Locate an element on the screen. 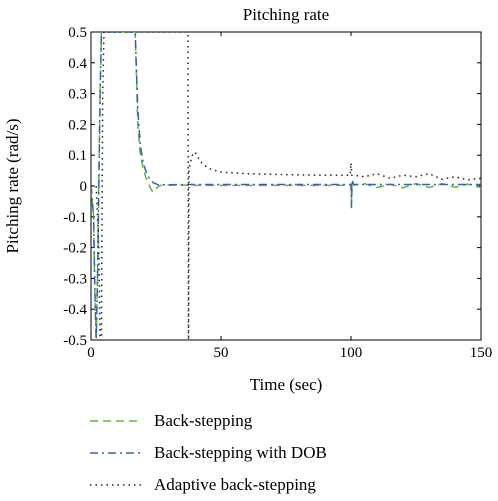  y-tick-label: 0.1 is located at coordinates (77, 156).